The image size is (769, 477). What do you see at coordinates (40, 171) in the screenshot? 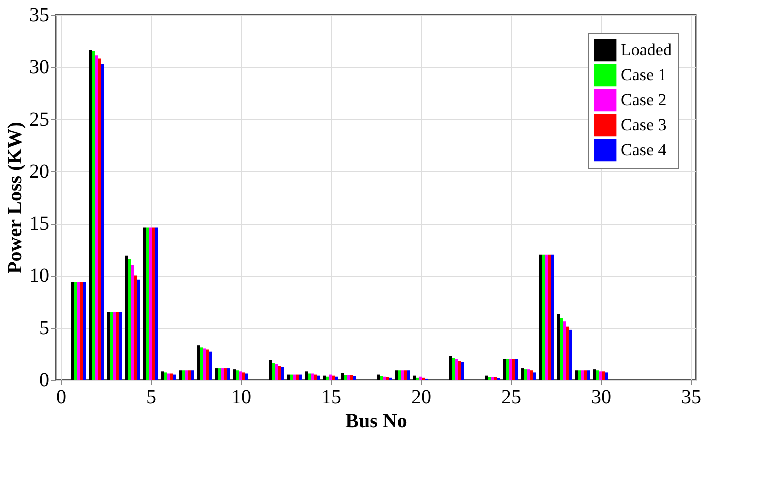
I see `y-tick-label: 20` at bounding box center [40, 171].